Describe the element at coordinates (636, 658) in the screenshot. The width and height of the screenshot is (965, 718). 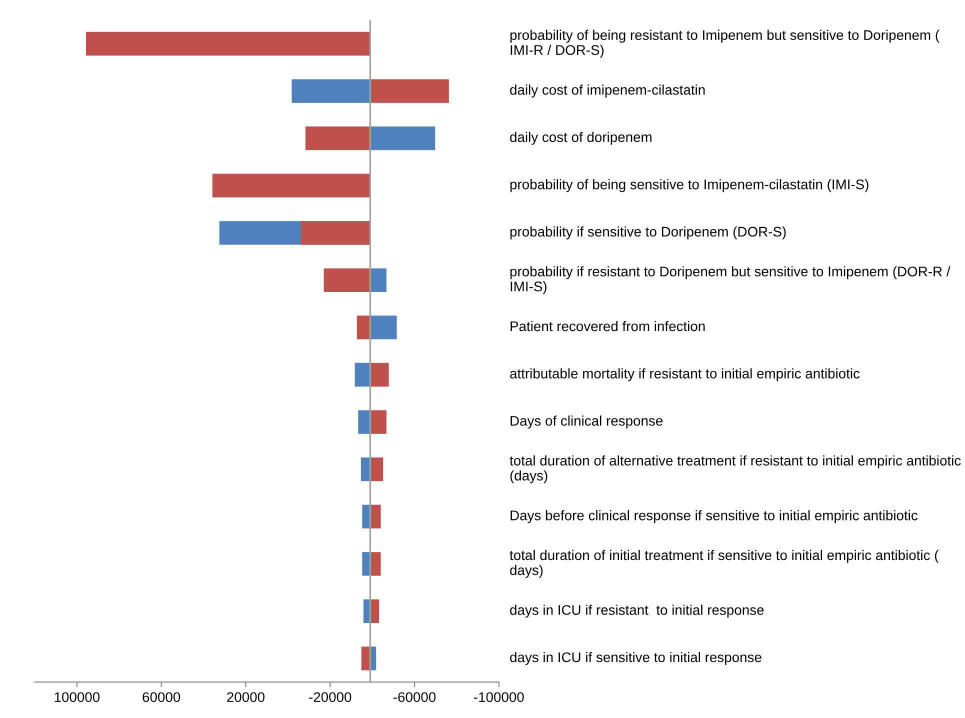
I see `y-tick-label: days in ICU if sensitive to initial response` at that location.